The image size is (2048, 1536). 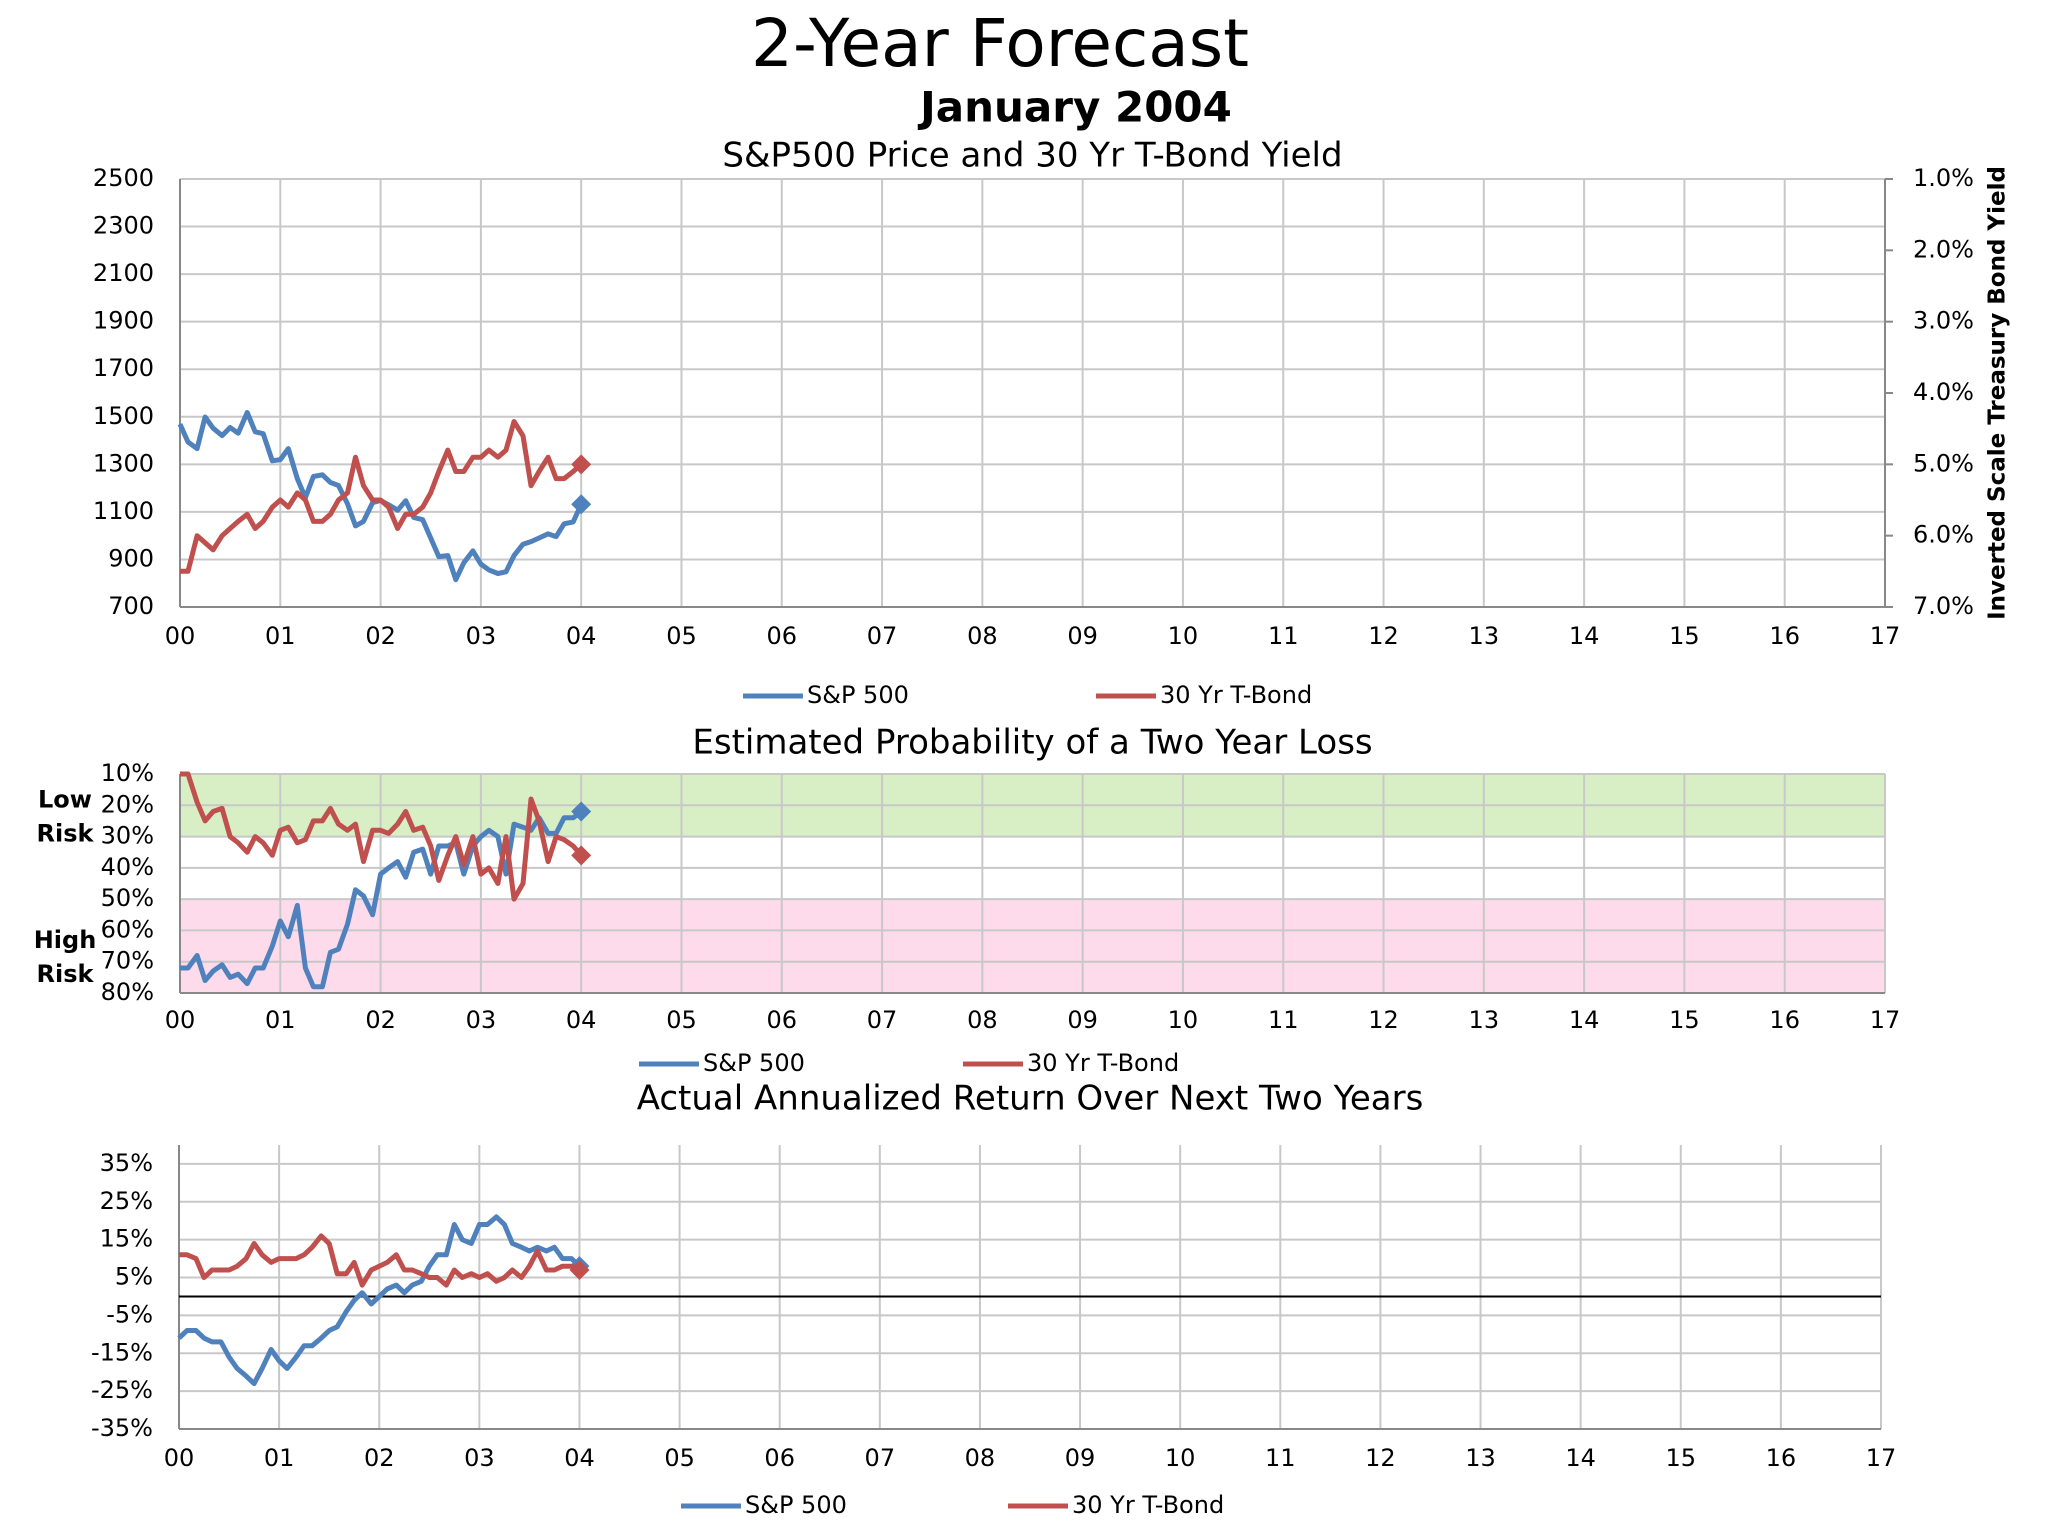 I want to click on y-tick-label: 900, so click(x=131, y=558).